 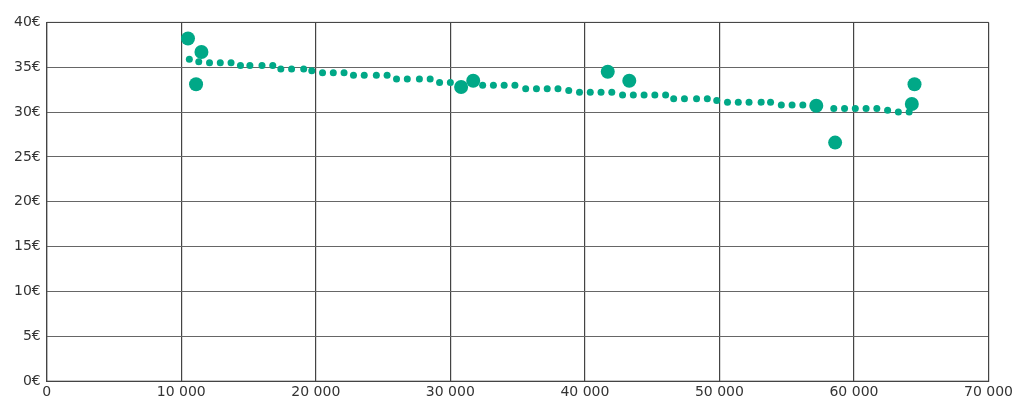 What do you see at coordinates (27, 110) in the screenshot?
I see `y-tick-label: 30€` at bounding box center [27, 110].